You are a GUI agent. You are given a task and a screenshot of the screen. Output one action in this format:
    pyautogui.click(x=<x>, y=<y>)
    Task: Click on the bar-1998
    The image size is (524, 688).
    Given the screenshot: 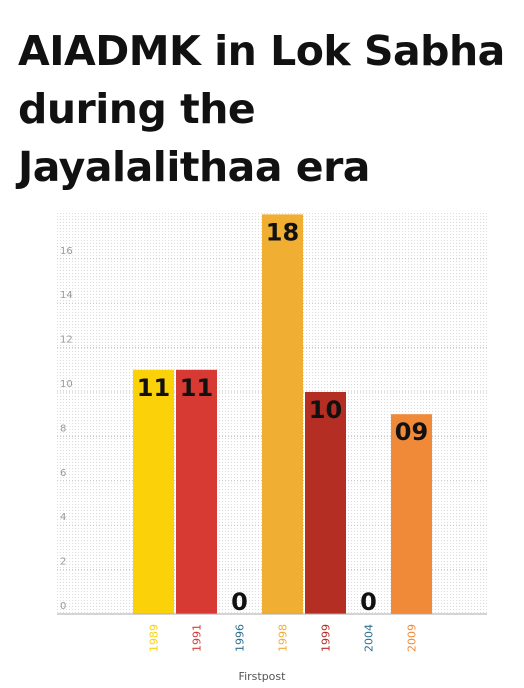 What is the action you would take?
    pyautogui.click(x=282, y=414)
    